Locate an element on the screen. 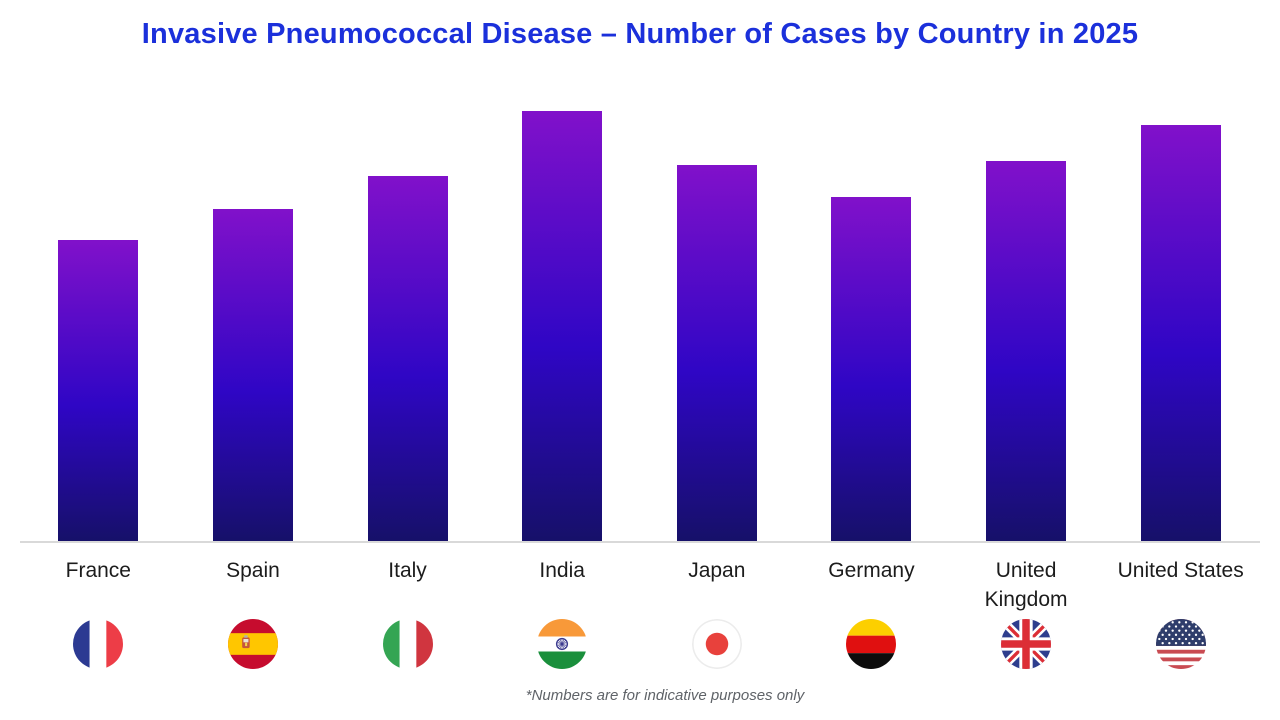  germany-flag-icon is located at coordinates (871, 644).